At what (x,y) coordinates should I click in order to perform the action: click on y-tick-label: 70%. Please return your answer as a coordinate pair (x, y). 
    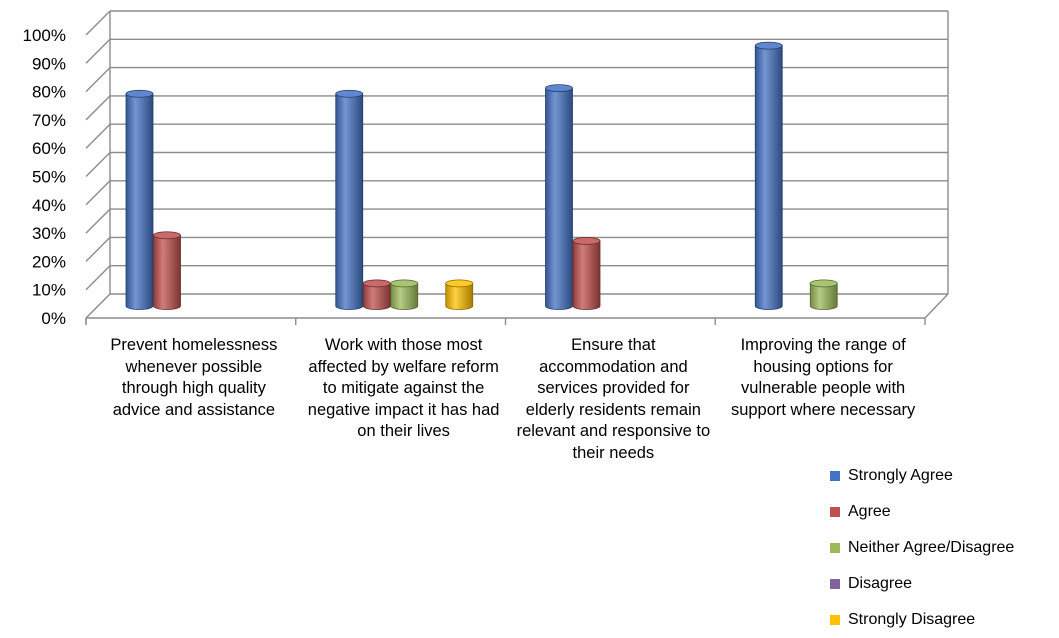
    Looking at the image, I should click on (49, 120).